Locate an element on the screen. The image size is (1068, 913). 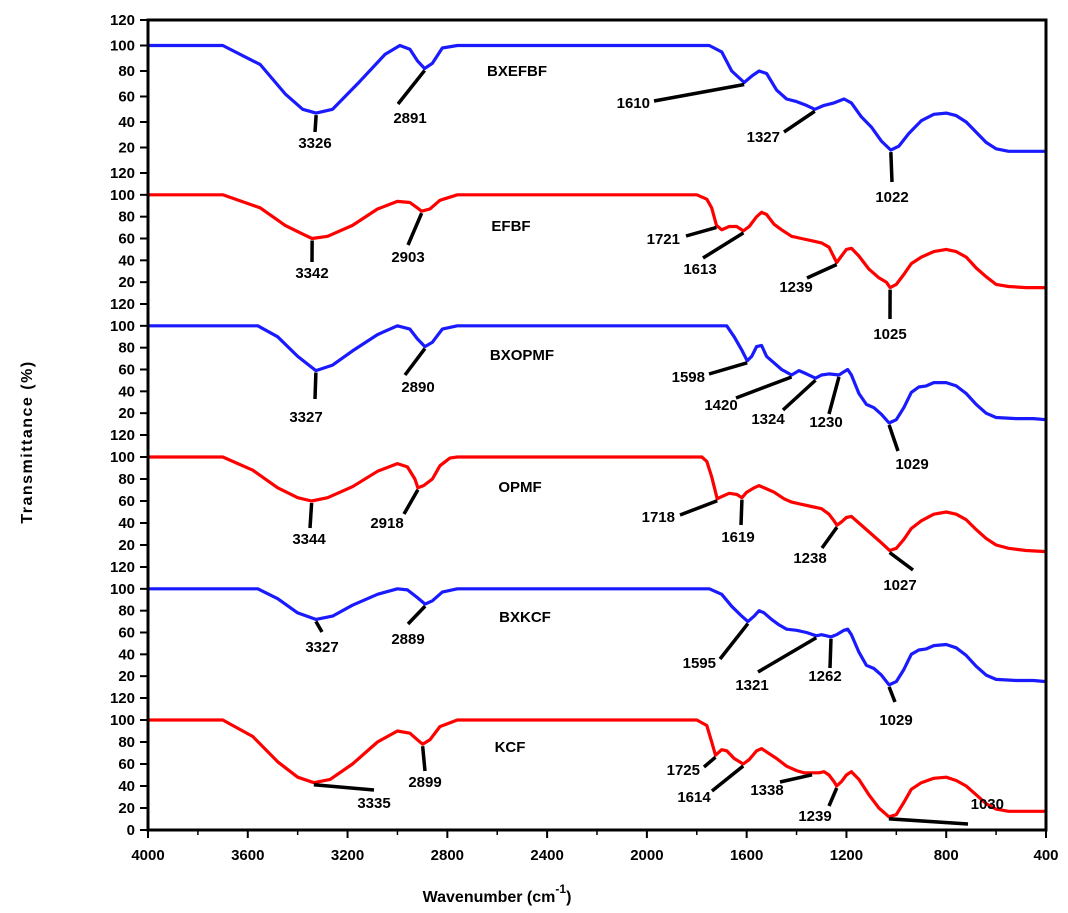
series-line-efbf is located at coordinates (597, 241).